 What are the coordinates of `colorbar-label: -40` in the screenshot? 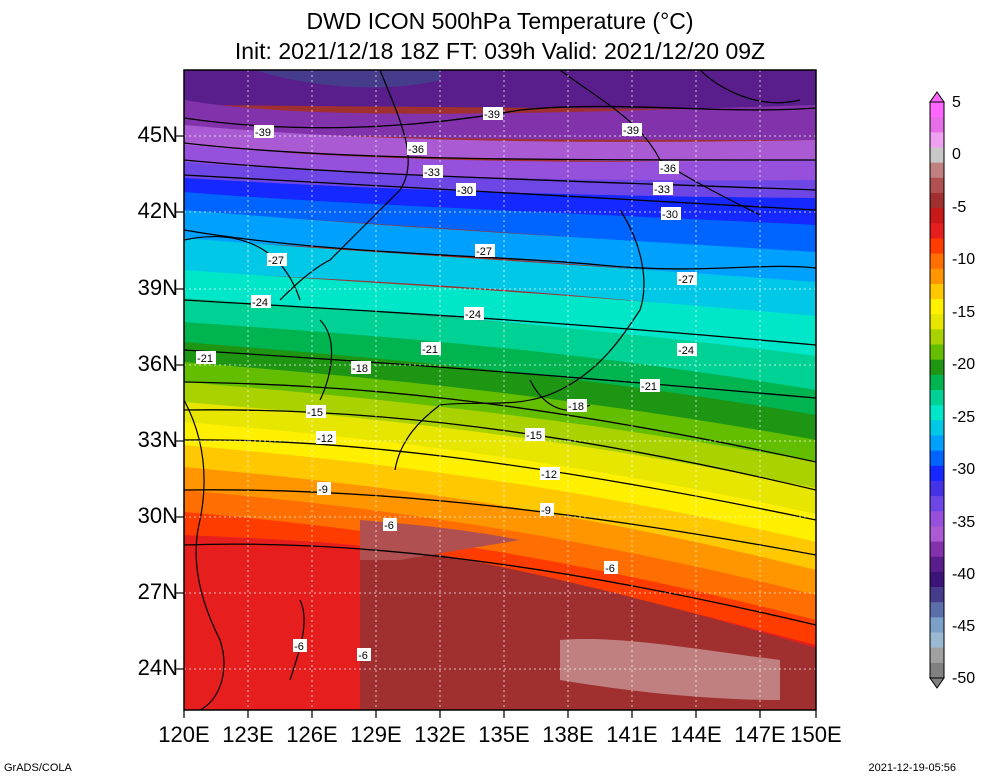 It's located at (964, 574).